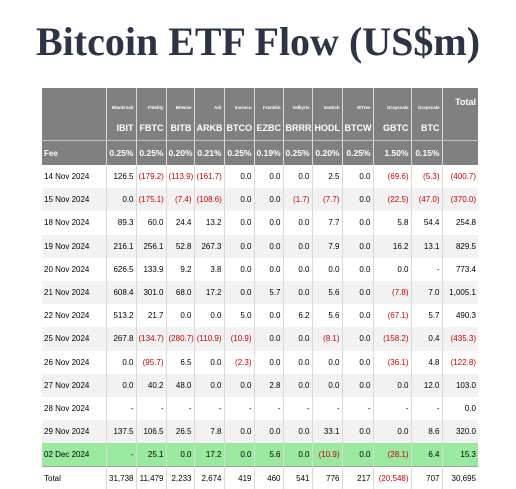  I want to click on row-total-cell: (400.7), so click(460, 177).